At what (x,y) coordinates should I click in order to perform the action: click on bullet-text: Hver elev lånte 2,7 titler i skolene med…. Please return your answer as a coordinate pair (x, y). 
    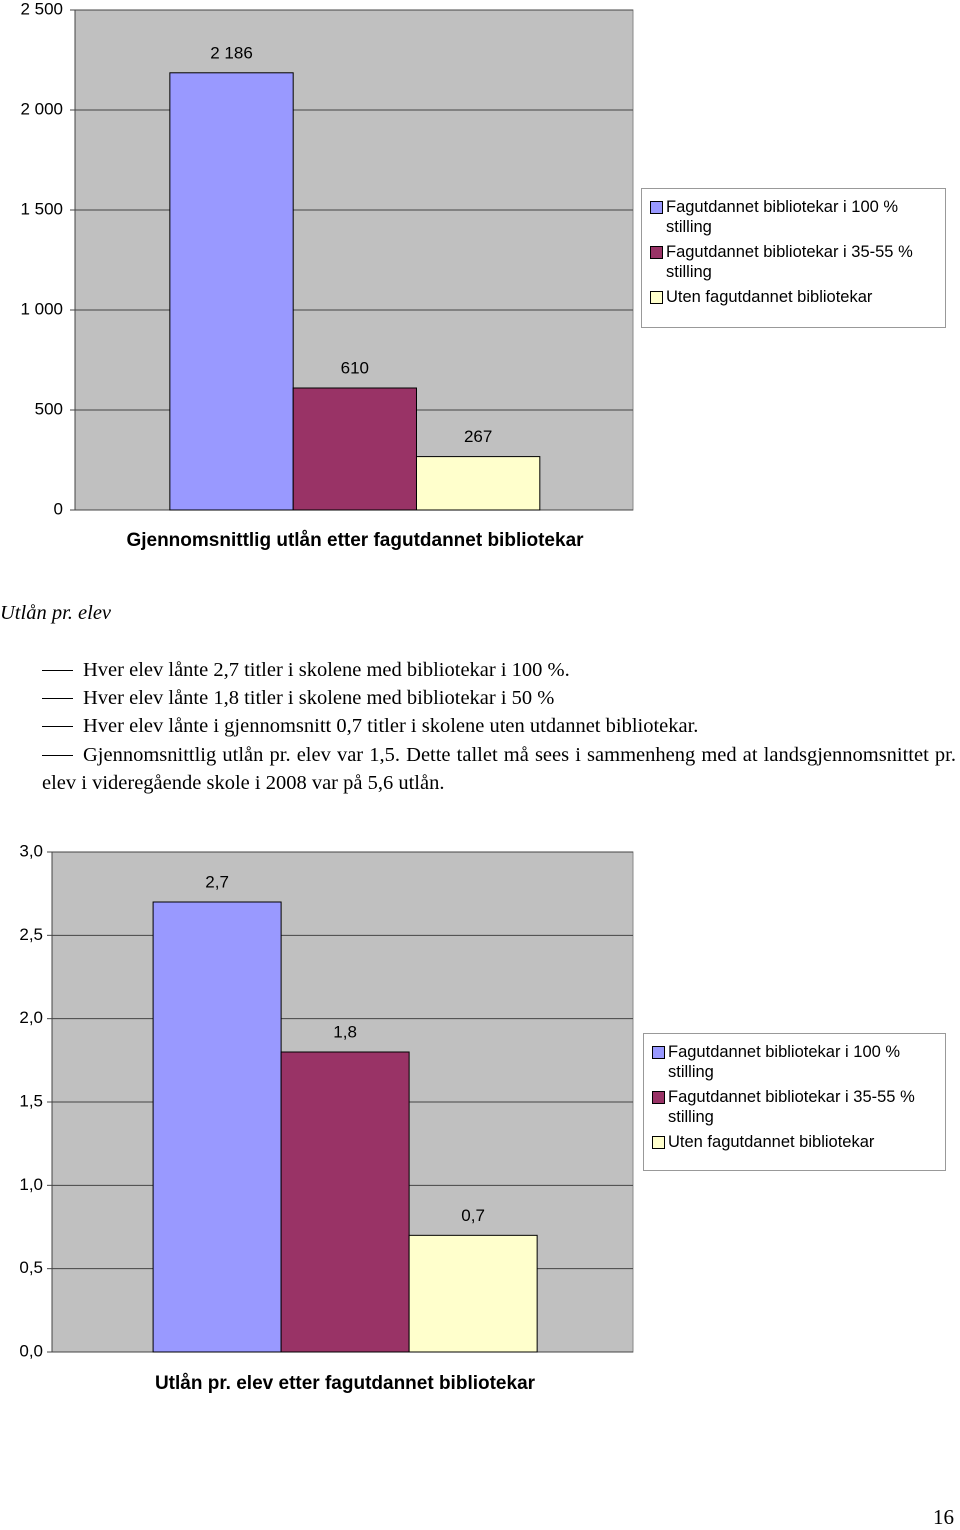
    Looking at the image, I should click on (326, 670).